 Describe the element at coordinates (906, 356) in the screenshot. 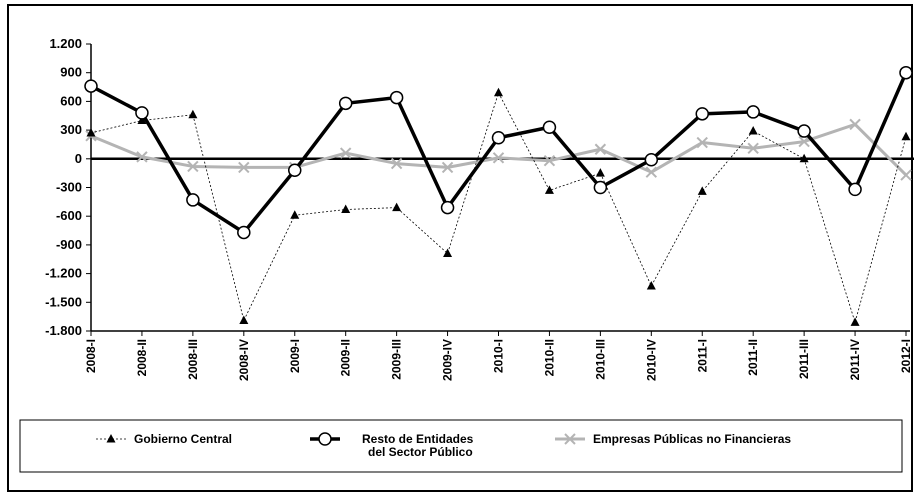

I see `x-tick-label: 2012-I` at that location.